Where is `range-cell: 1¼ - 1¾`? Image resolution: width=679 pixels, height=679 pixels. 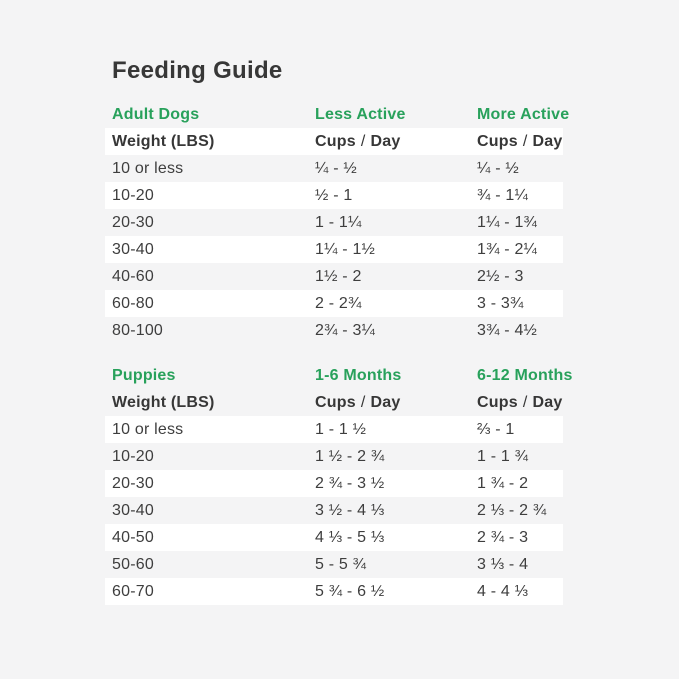
range-cell: 1¼ - 1¾ is located at coordinates (507, 222).